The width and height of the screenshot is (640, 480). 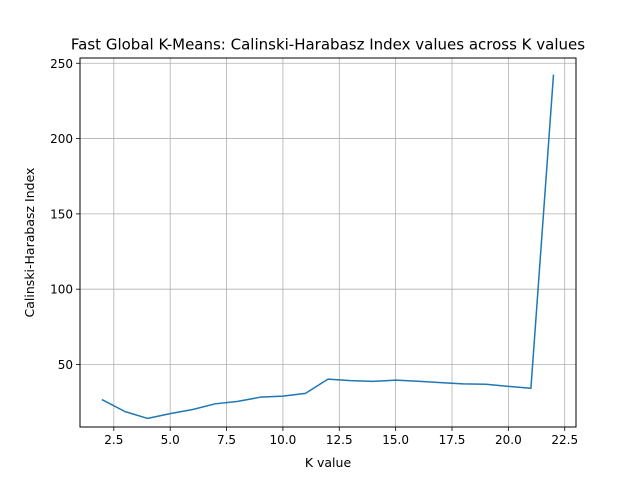 I want to click on x-tick-label: 12.5, so click(x=339, y=440).